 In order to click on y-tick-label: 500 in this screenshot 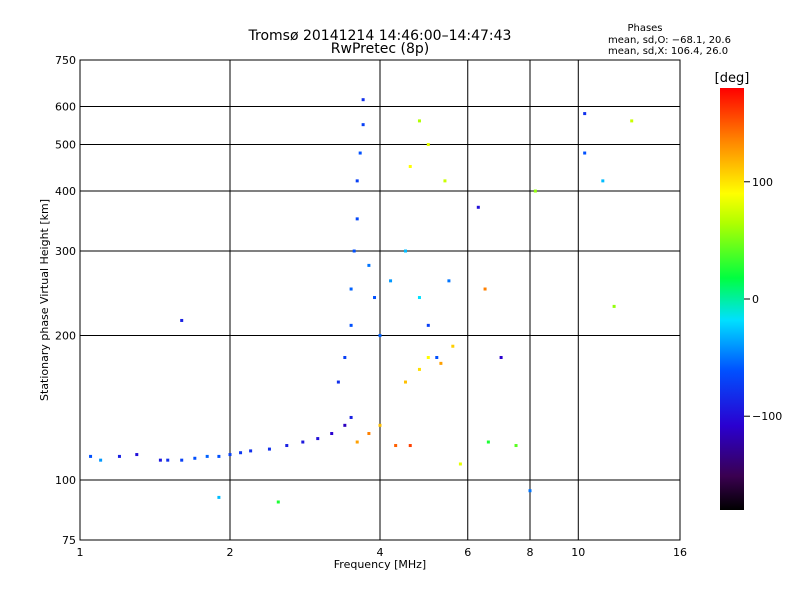, I will do `click(65, 145)`.